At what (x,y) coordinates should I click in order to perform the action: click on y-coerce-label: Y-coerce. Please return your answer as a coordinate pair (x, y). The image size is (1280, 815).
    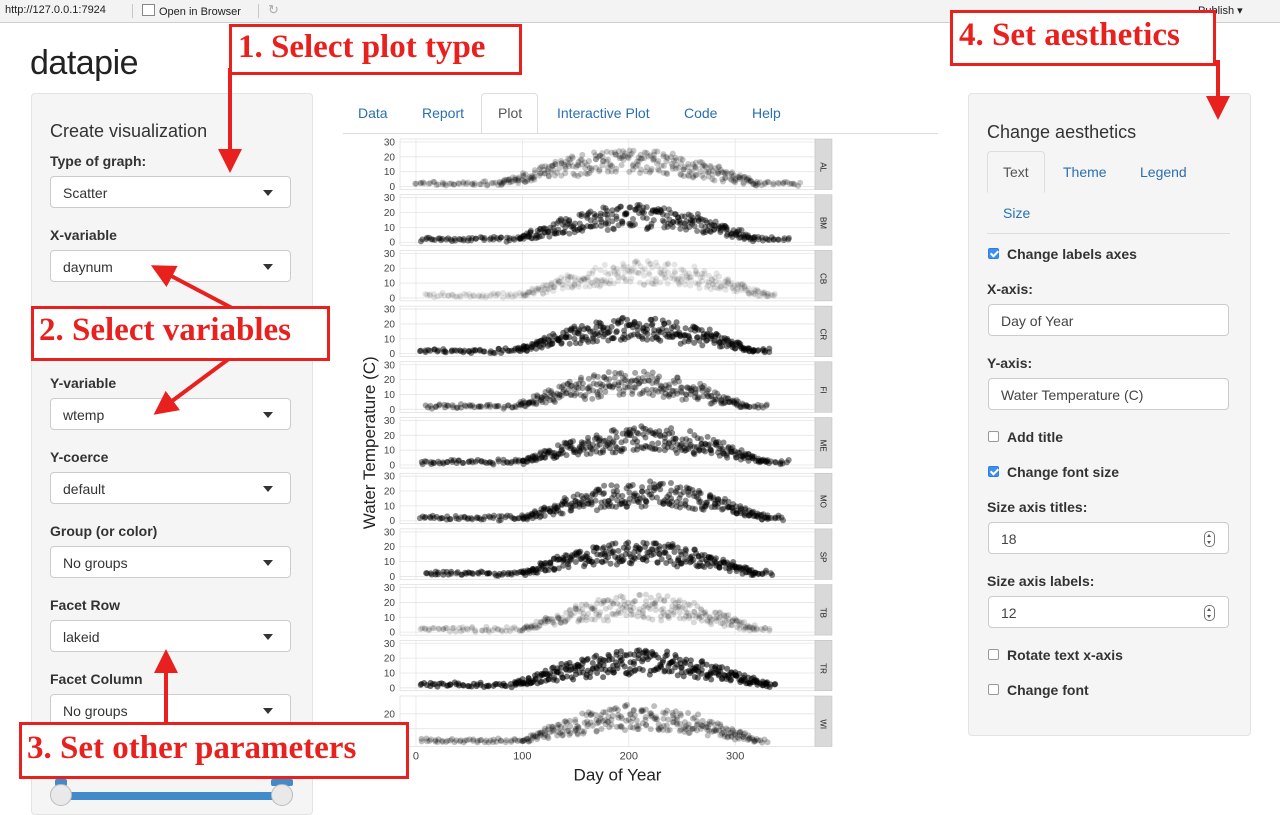
    Looking at the image, I should click on (79, 457).